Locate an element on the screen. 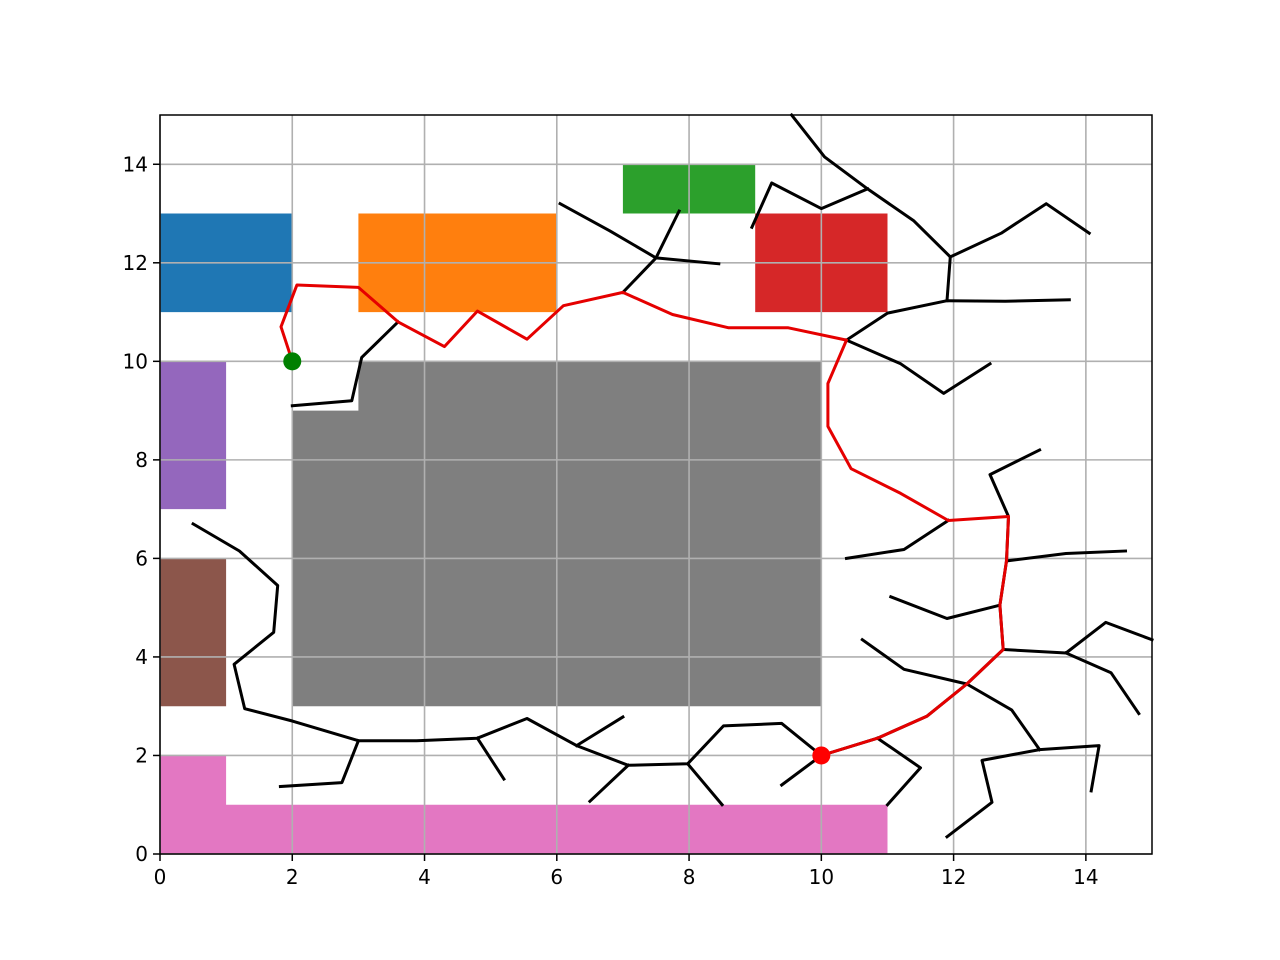 The width and height of the screenshot is (1280, 960). goal-marker is located at coordinates (821, 755).